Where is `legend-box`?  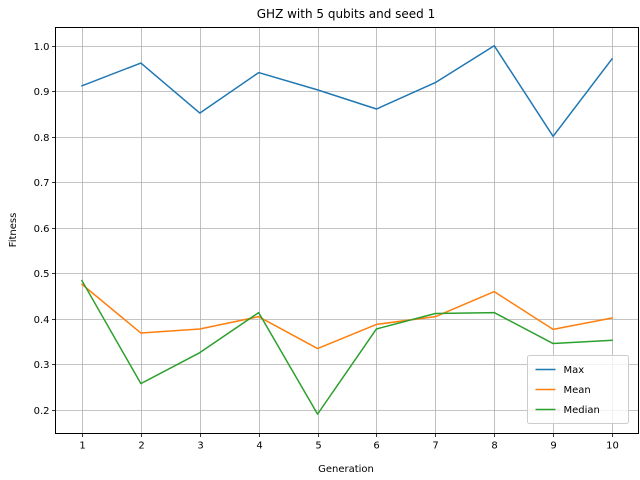 legend-box is located at coordinates (578, 389).